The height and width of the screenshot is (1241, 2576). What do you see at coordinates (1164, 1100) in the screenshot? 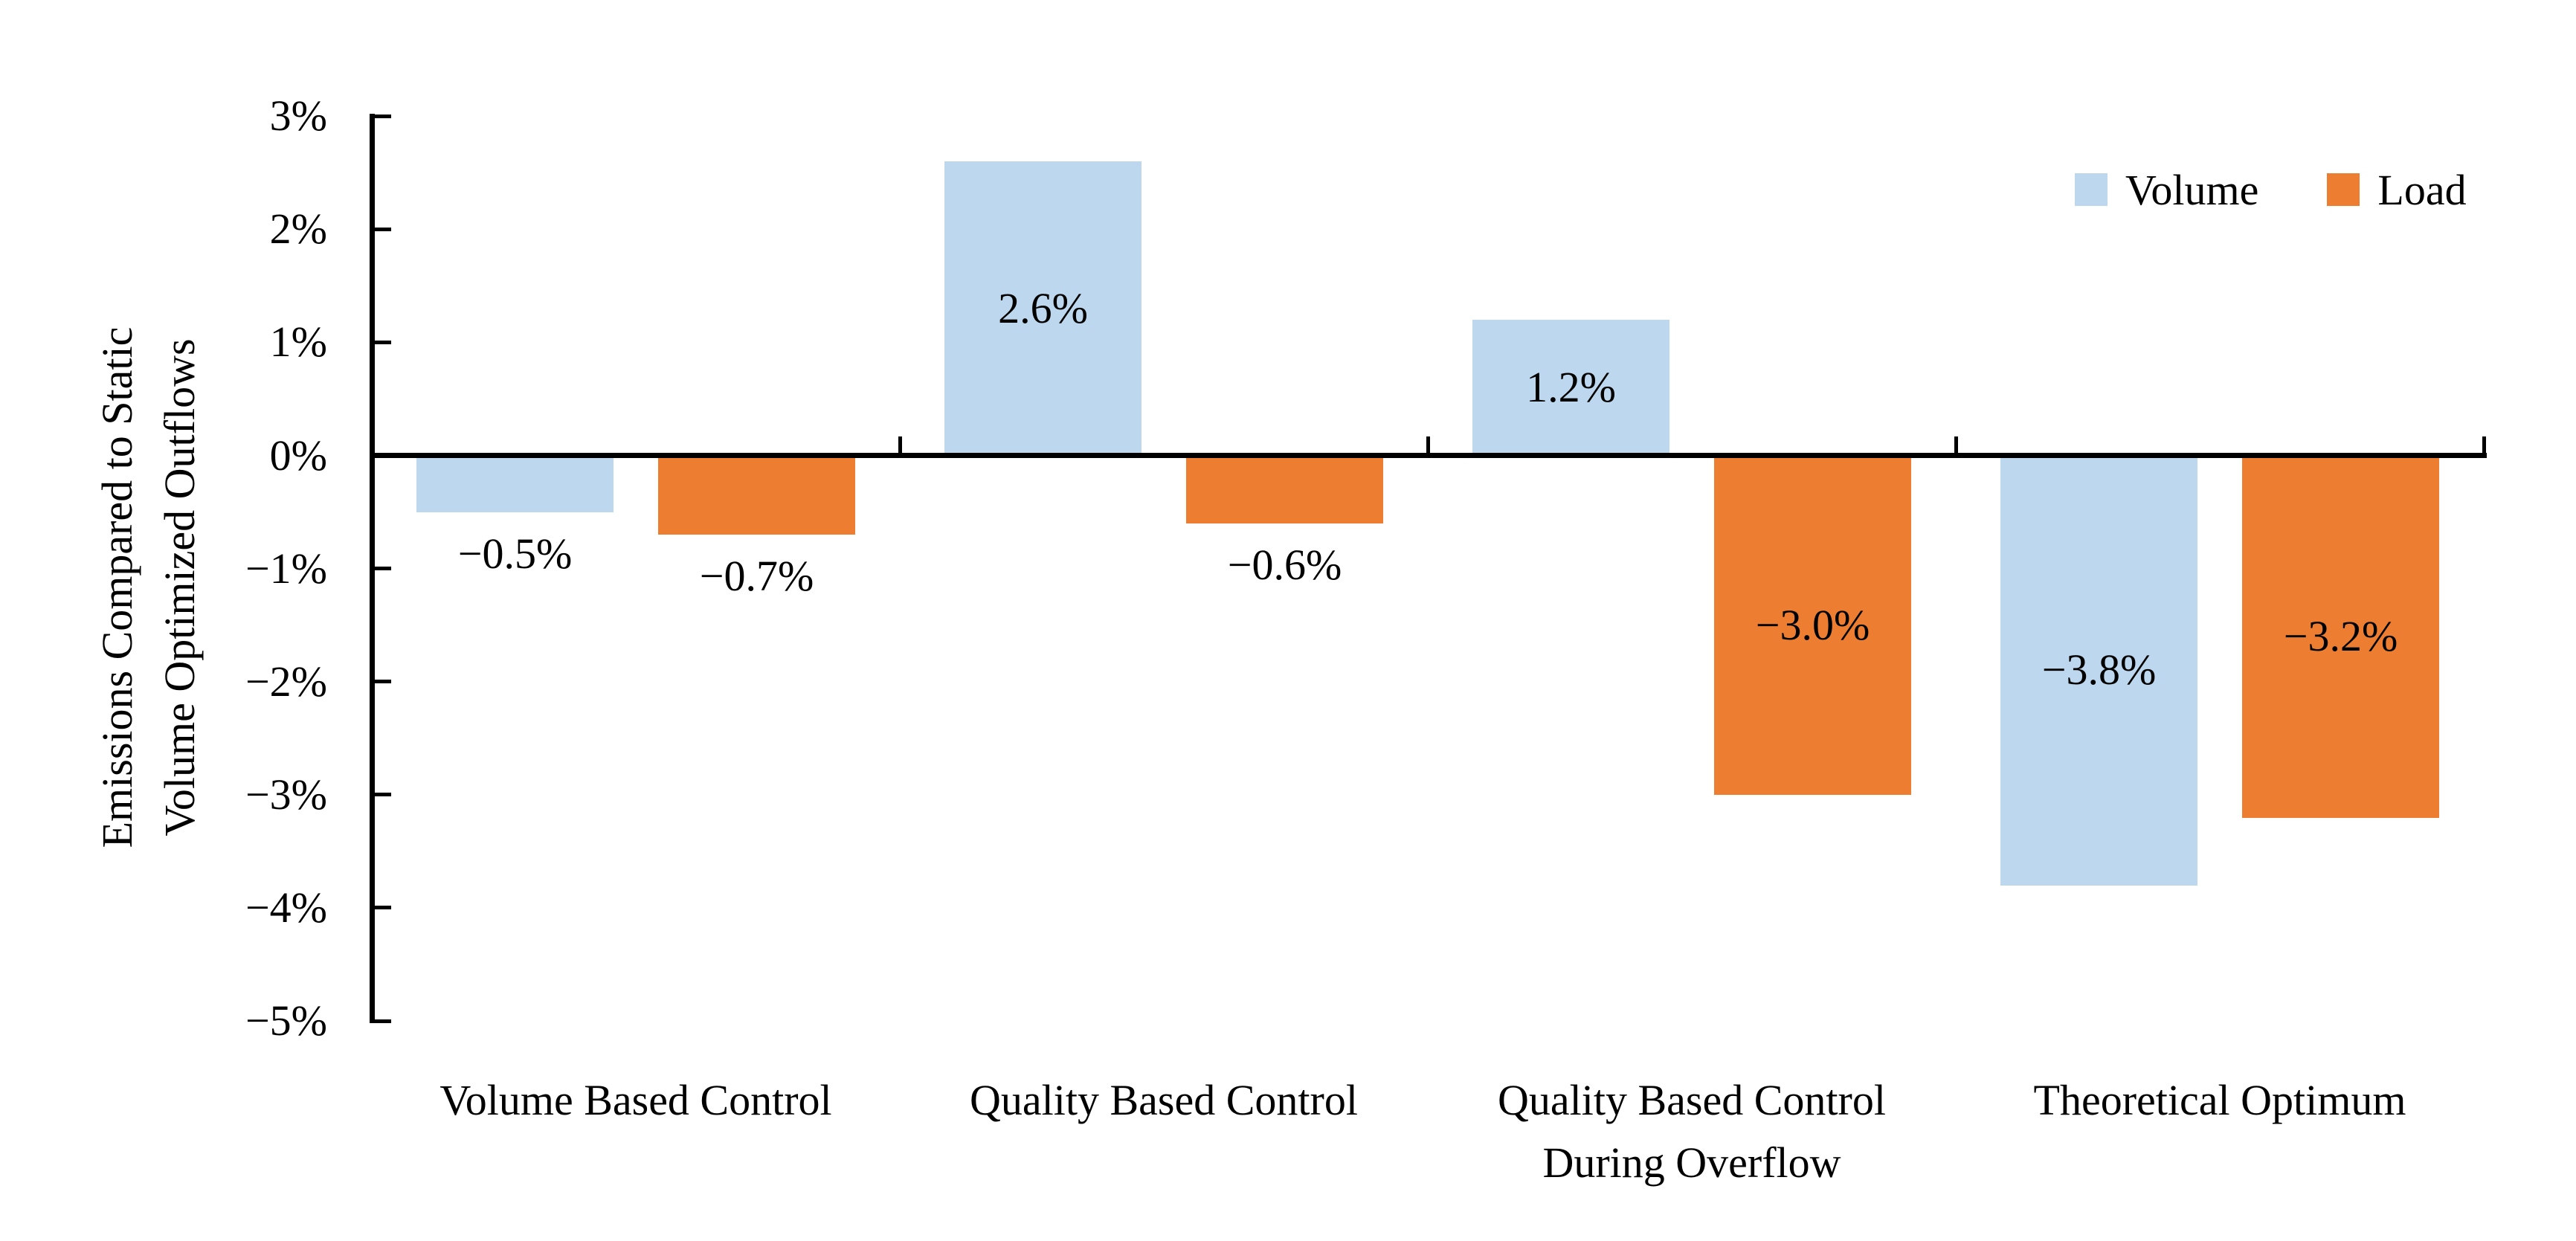
I see `x-category-label-2: Quality Based Control` at bounding box center [1164, 1100].